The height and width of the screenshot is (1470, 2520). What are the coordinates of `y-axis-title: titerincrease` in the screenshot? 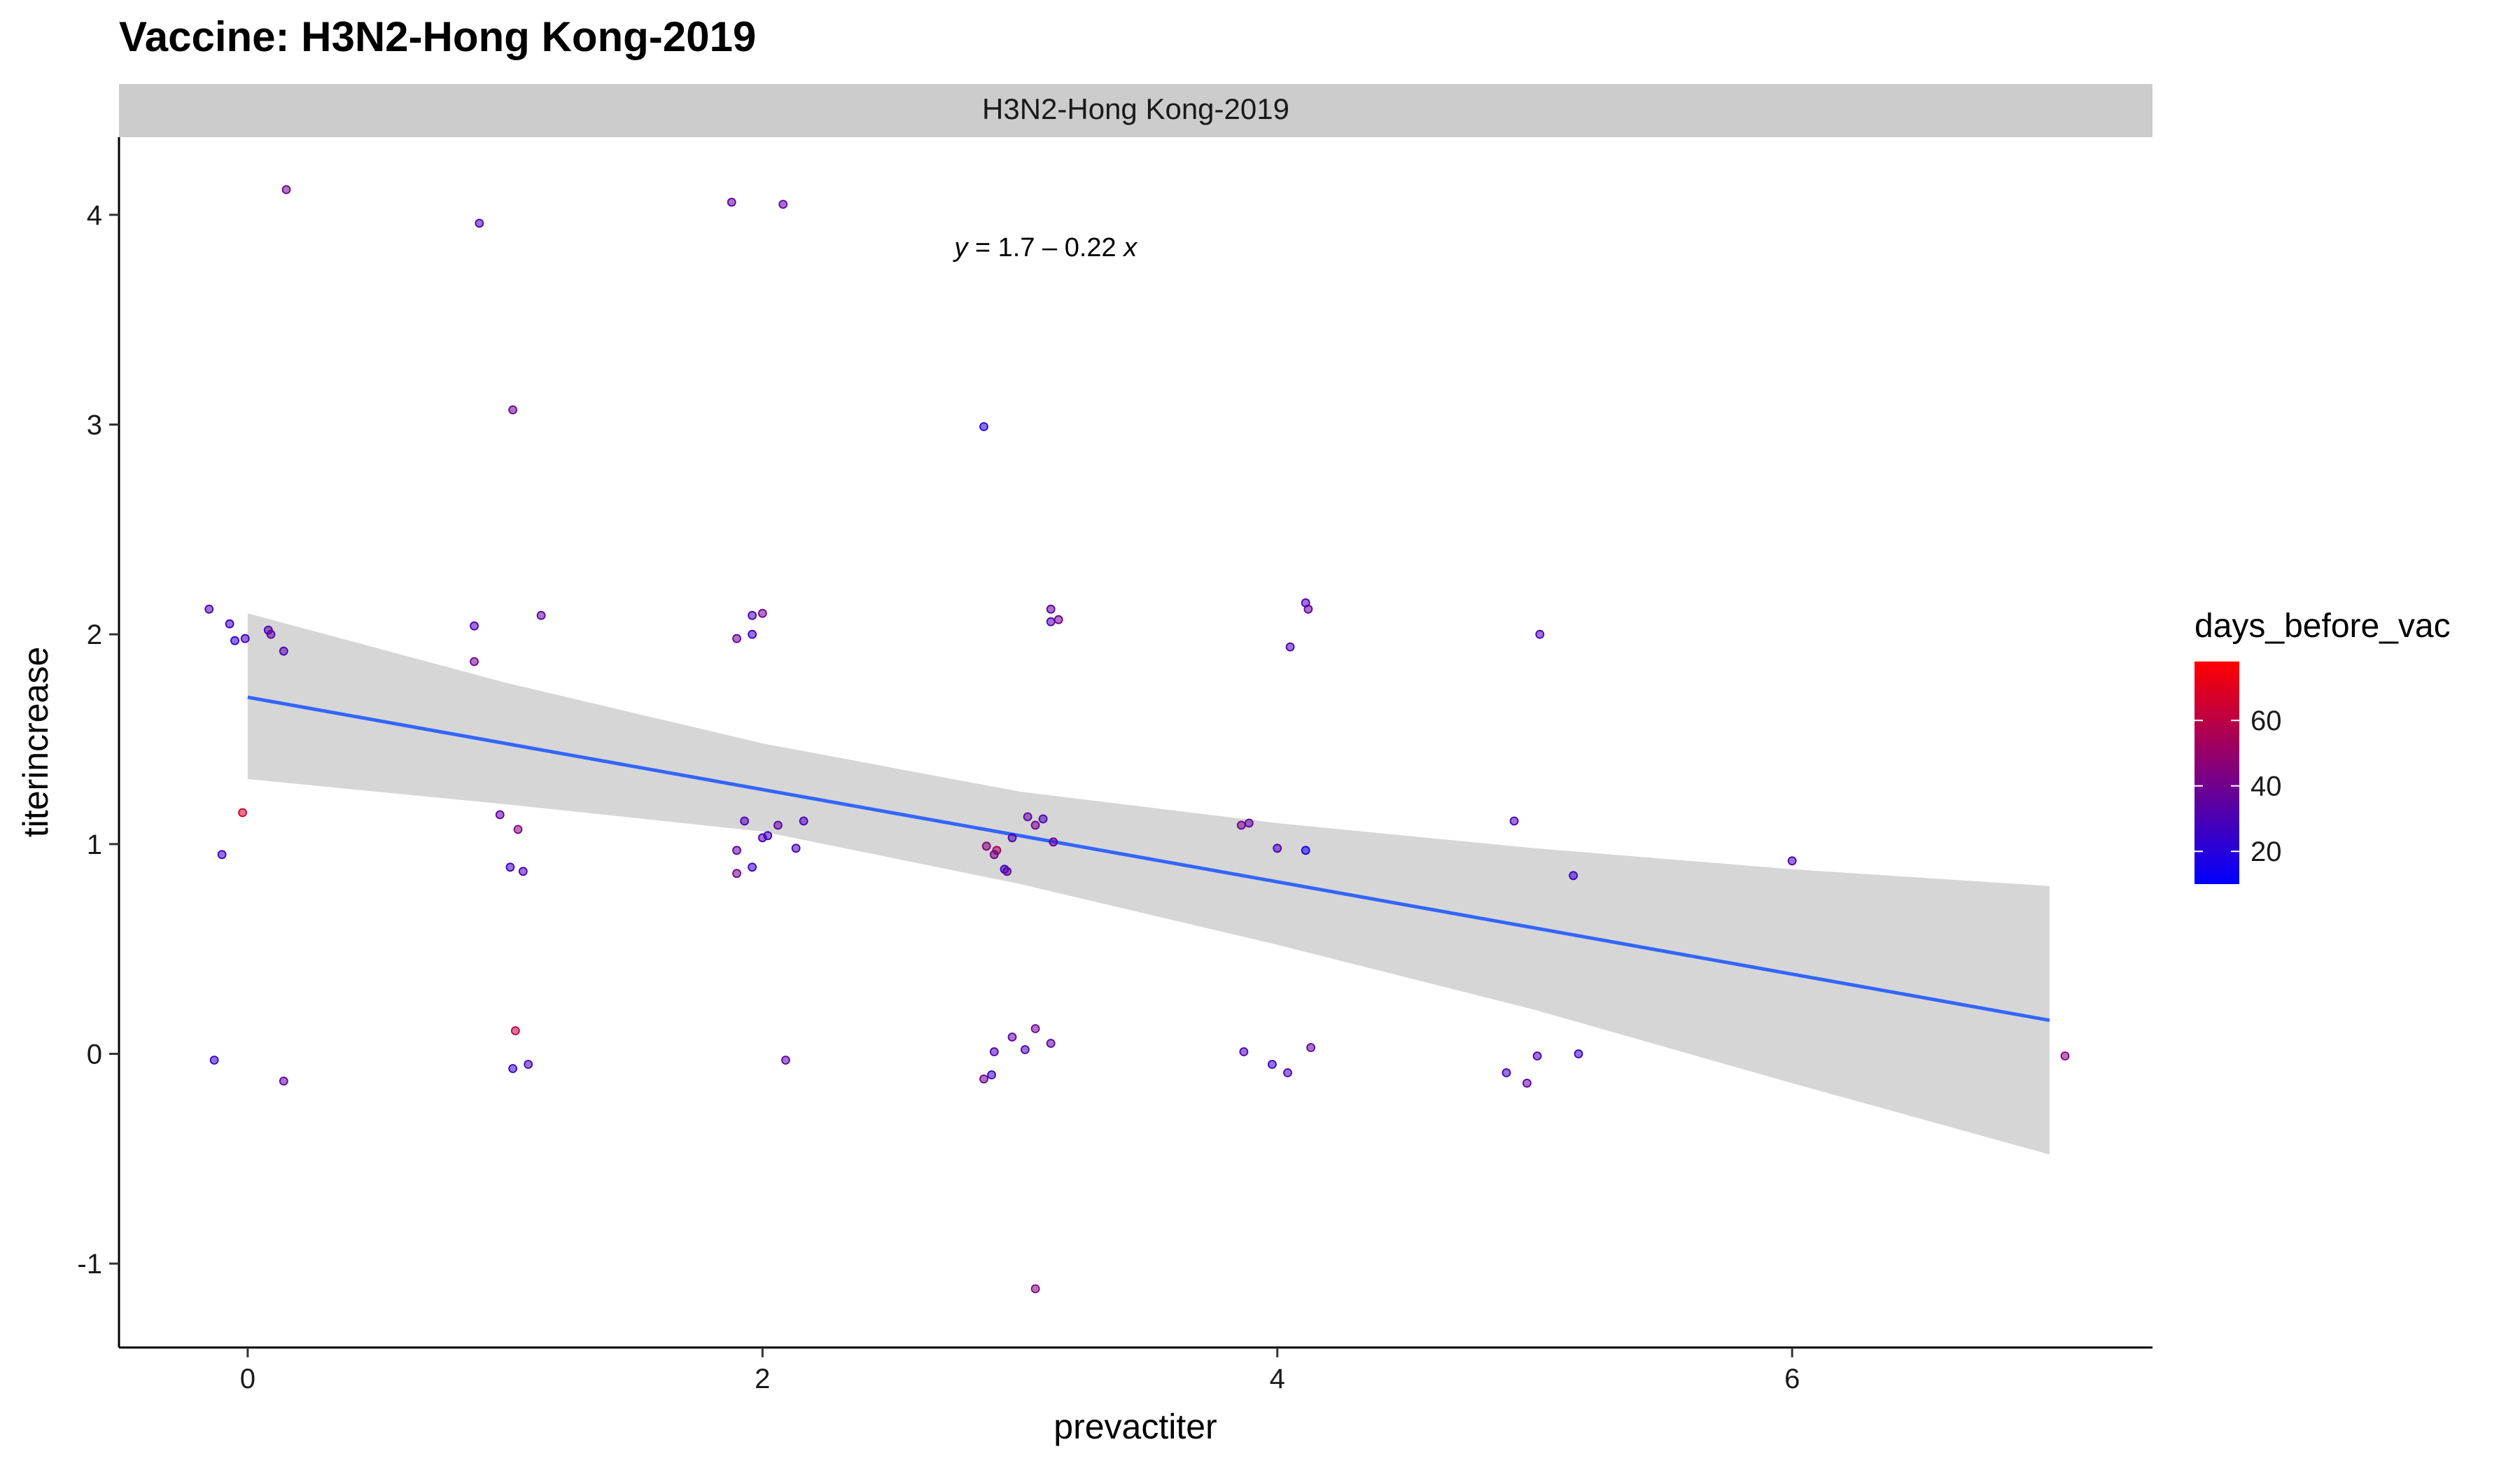 It's located at (35, 742).